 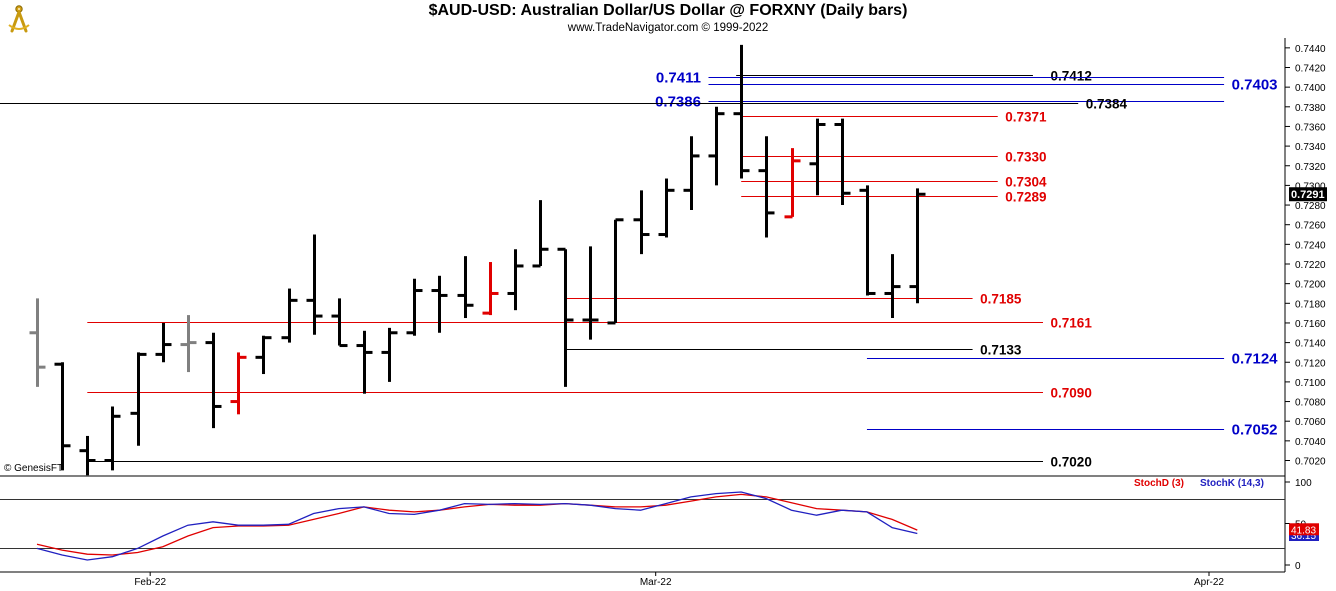 What do you see at coordinates (1310, 108) in the screenshot?
I see `price-tick-label-18: 0.7380` at bounding box center [1310, 108].